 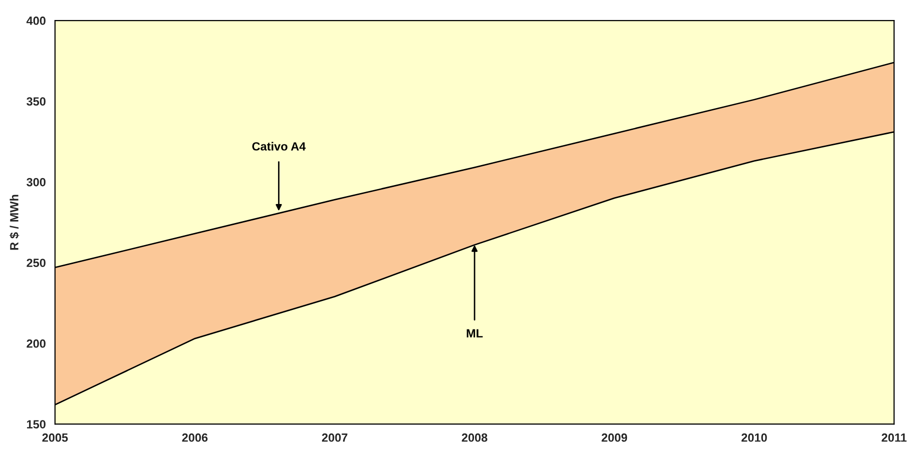 What do you see at coordinates (754, 437) in the screenshot?
I see `x-tick-label: 2010` at bounding box center [754, 437].